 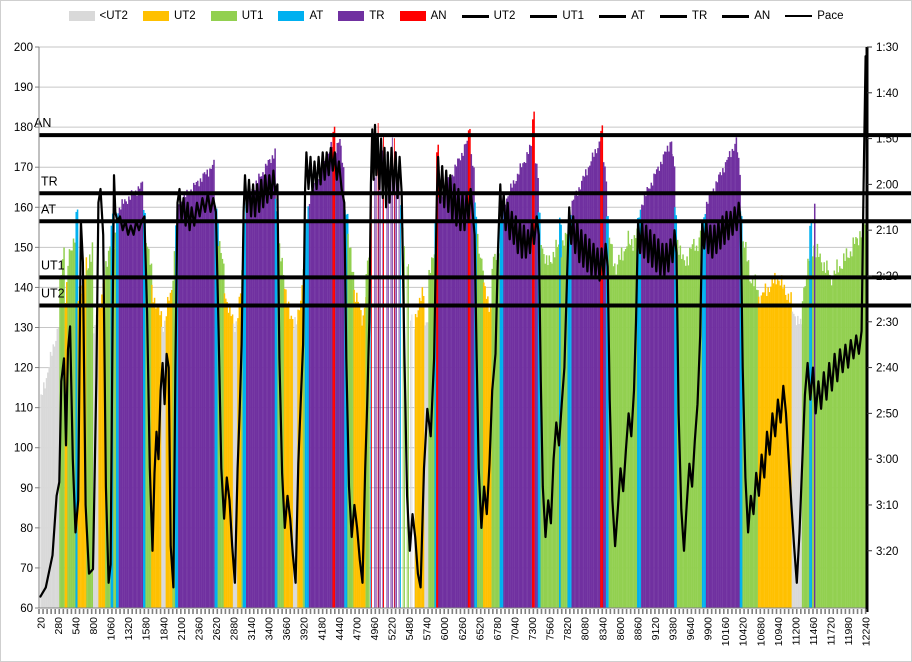 I want to click on svg-text: 3400, so click(x=270, y=629).